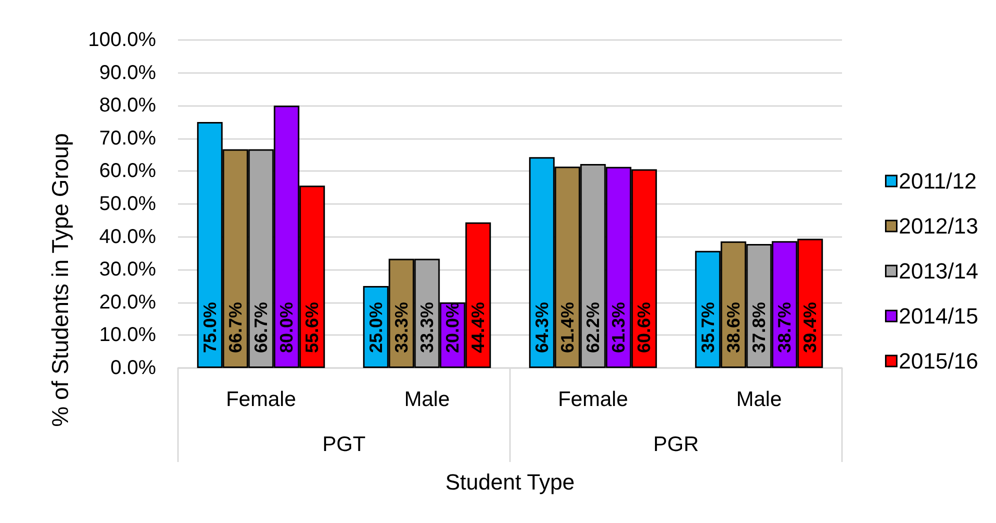 The image size is (996, 523). What do you see at coordinates (644, 327) in the screenshot?
I see `data-label: 60.6%` at bounding box center [644, 327].